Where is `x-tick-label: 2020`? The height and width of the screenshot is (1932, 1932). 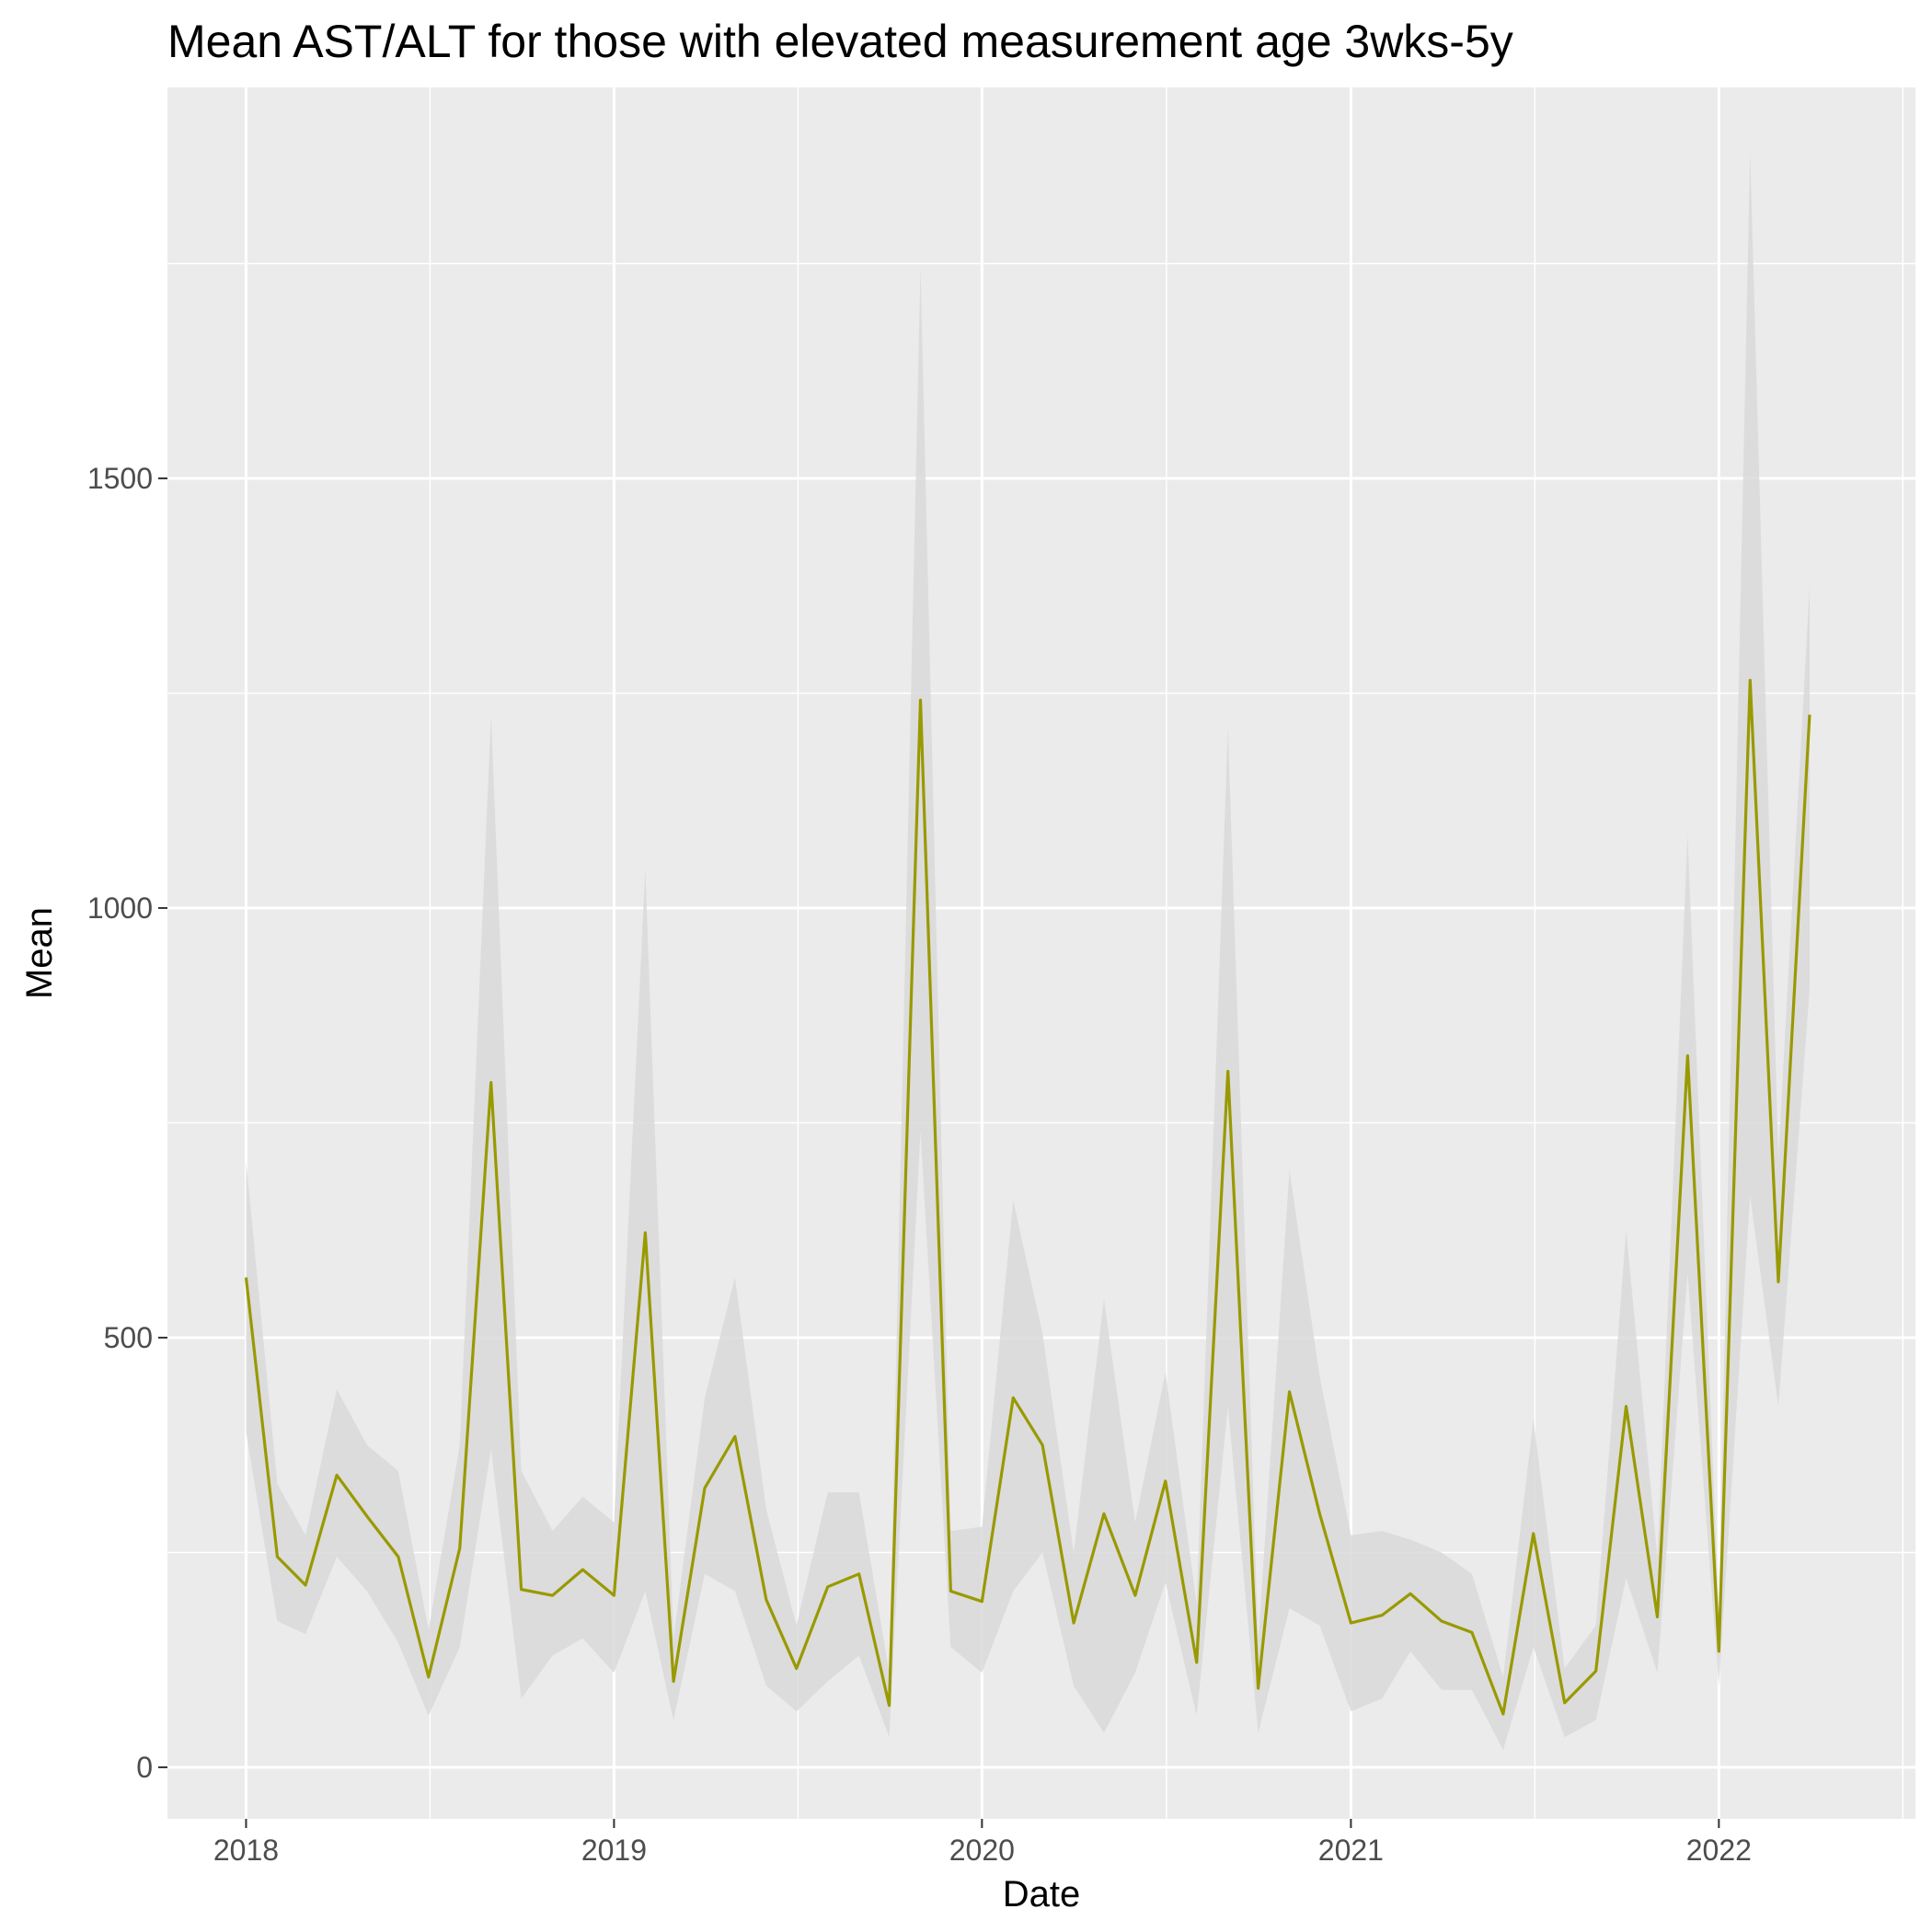 x-tick-label: 2020 is located at coordinates (982, 1850).